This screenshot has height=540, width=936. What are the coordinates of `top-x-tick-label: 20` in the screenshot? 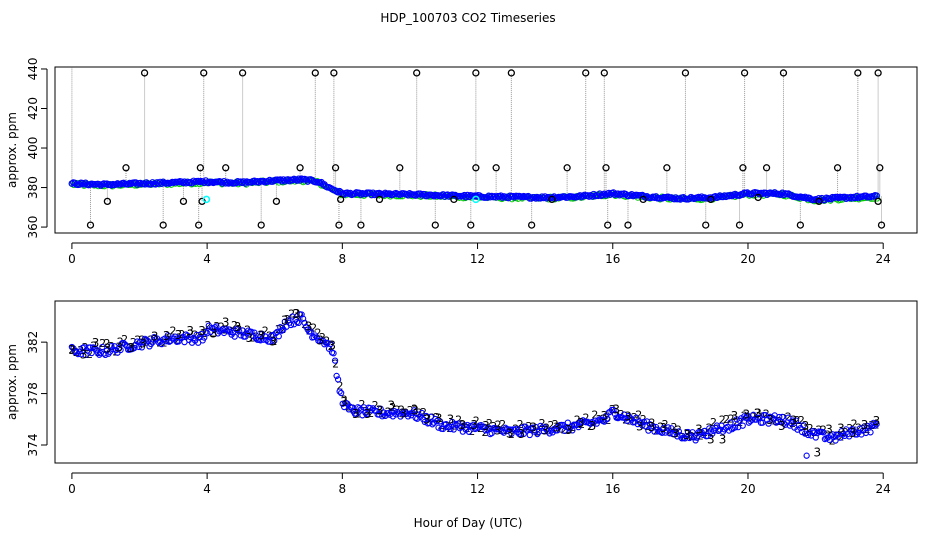 It's located at (747, 259).